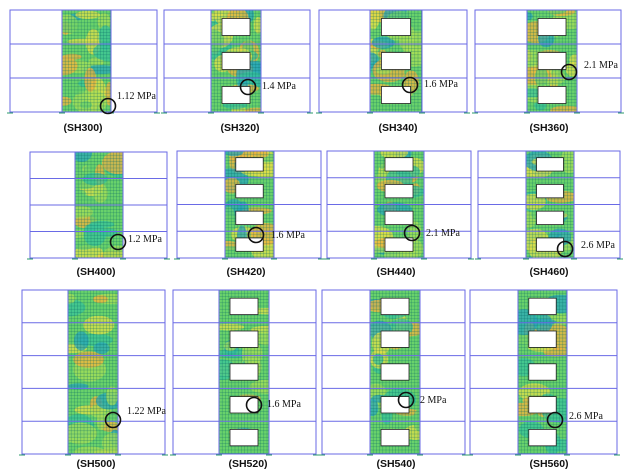  I want to click on max-stress-label: 1.12 MPa, so click(136, 96).